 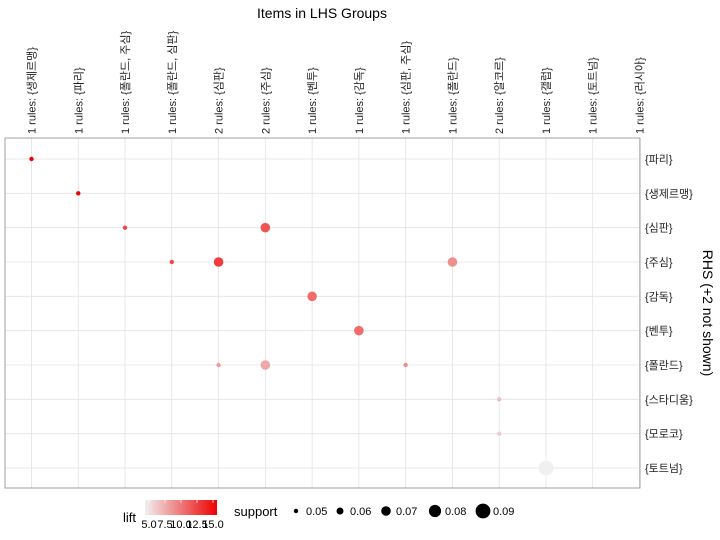 What do you see at coordinates (455, 512) in the screenshot?
I see `support-key-label: 0.08` at bounding box center [455, 512].